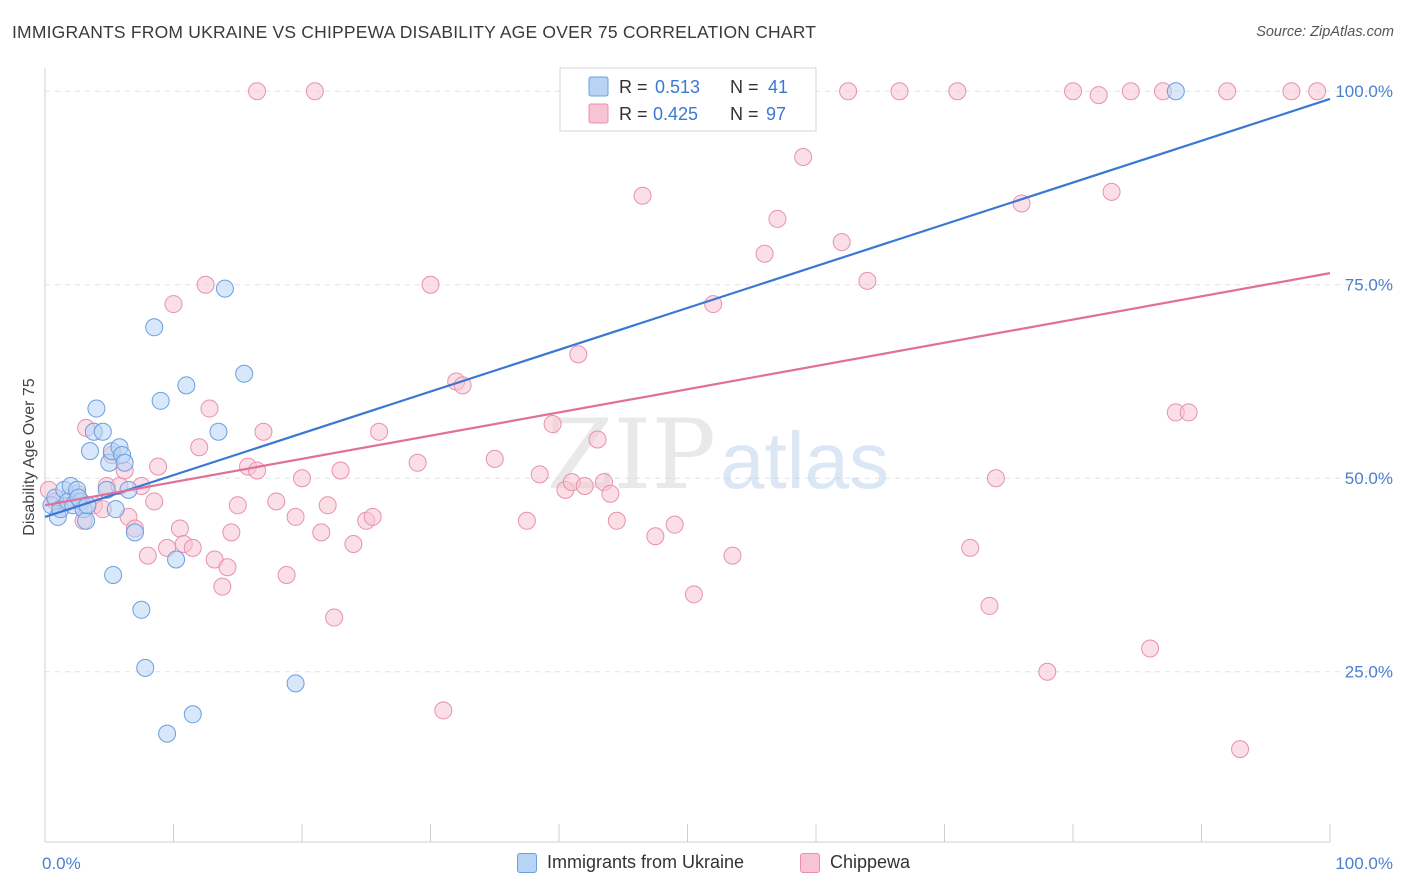 The width and height of the screenshot is (1406, 892). I want to click on y-tick-label: 100.0%, so click(1364, 91).